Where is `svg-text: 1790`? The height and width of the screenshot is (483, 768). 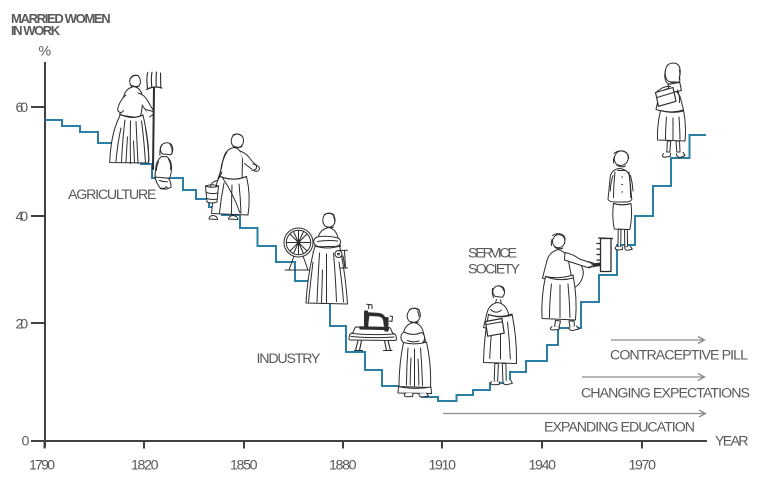
svg-text: 1790 is located at coordinates (42, 466).